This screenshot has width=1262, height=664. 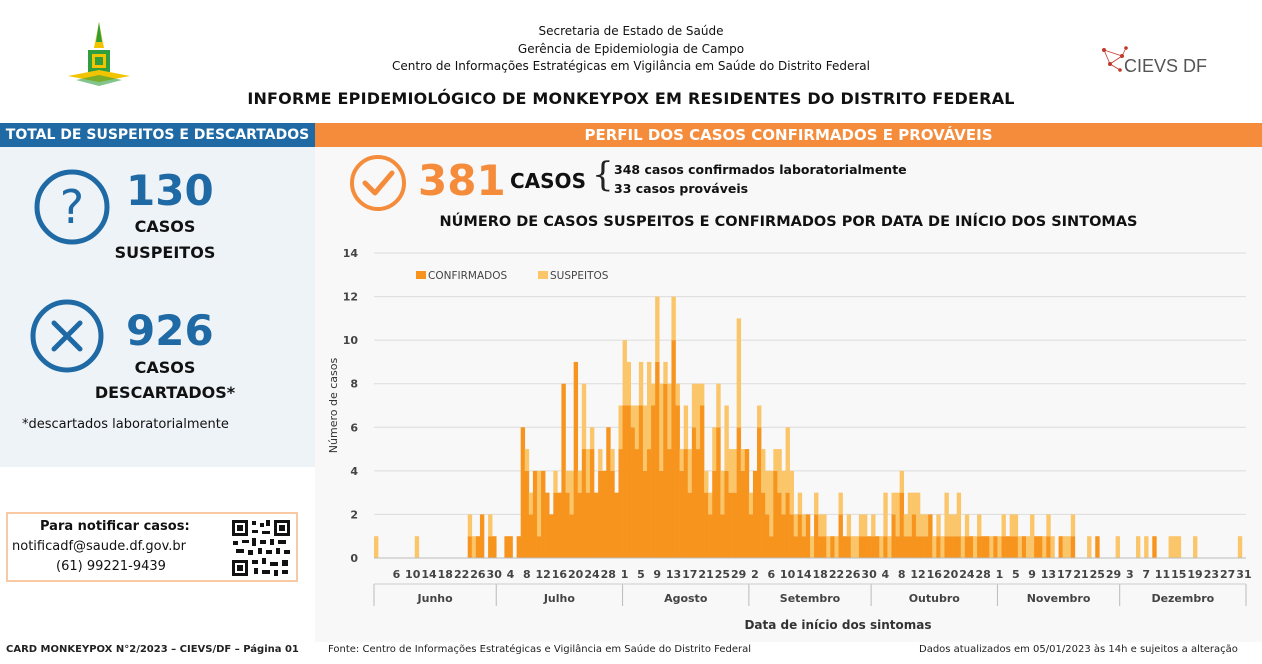 What do you see at coordinates (413, 574) in the screenshot?
I see `x-tick-label: 10` at bounding box center [413, 574].